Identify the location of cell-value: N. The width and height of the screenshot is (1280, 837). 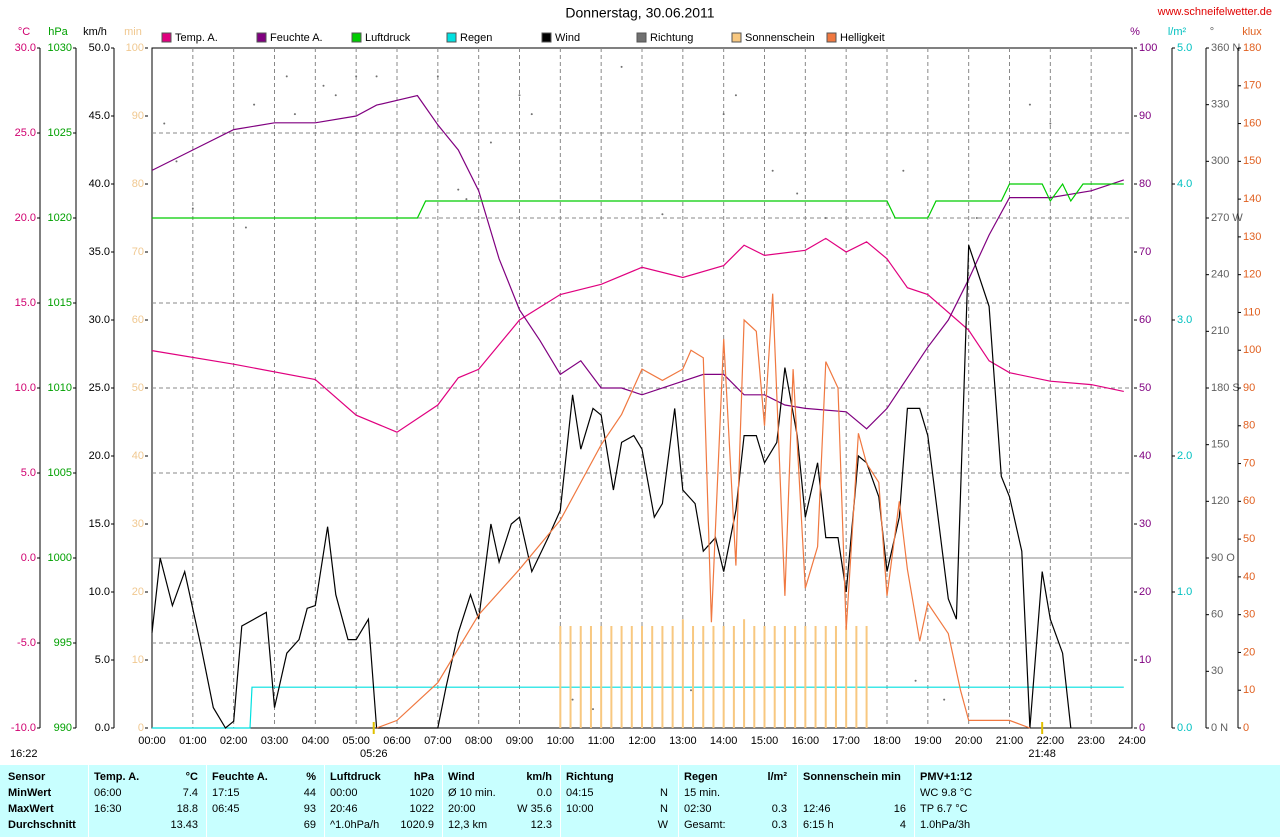
(664, 809).